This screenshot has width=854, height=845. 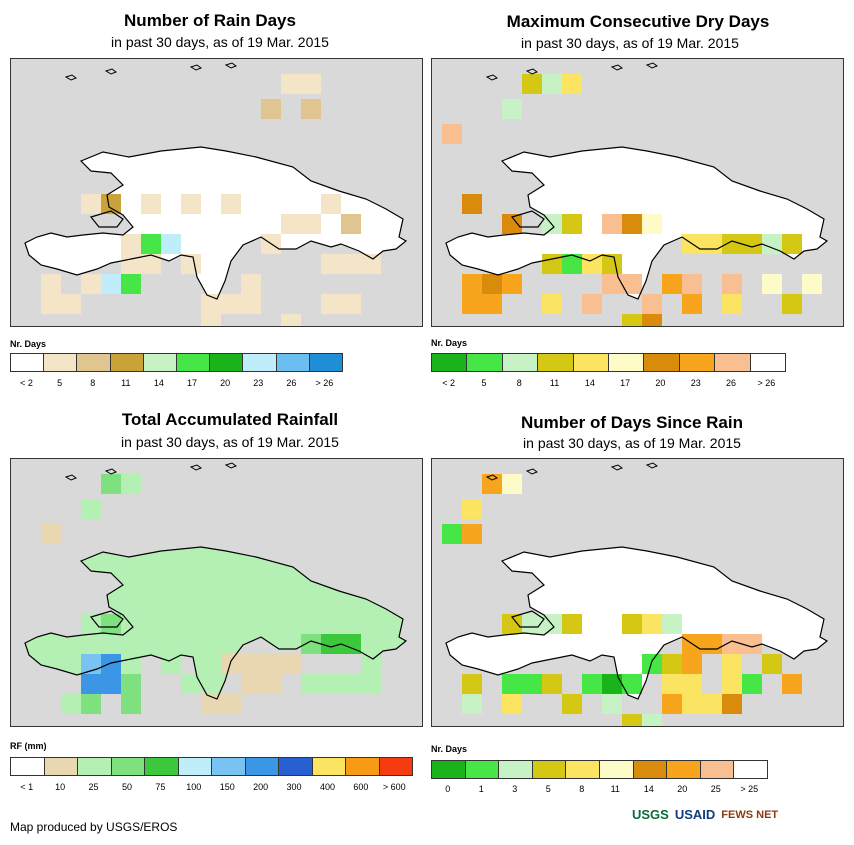 What do you see at coordinates (210, 788) in the screenshot?
I see `panel3-legend-ticks: < 1 10 25 50 75 100 150 200 300 400 600 > 600` at bounding box center [210, 788].